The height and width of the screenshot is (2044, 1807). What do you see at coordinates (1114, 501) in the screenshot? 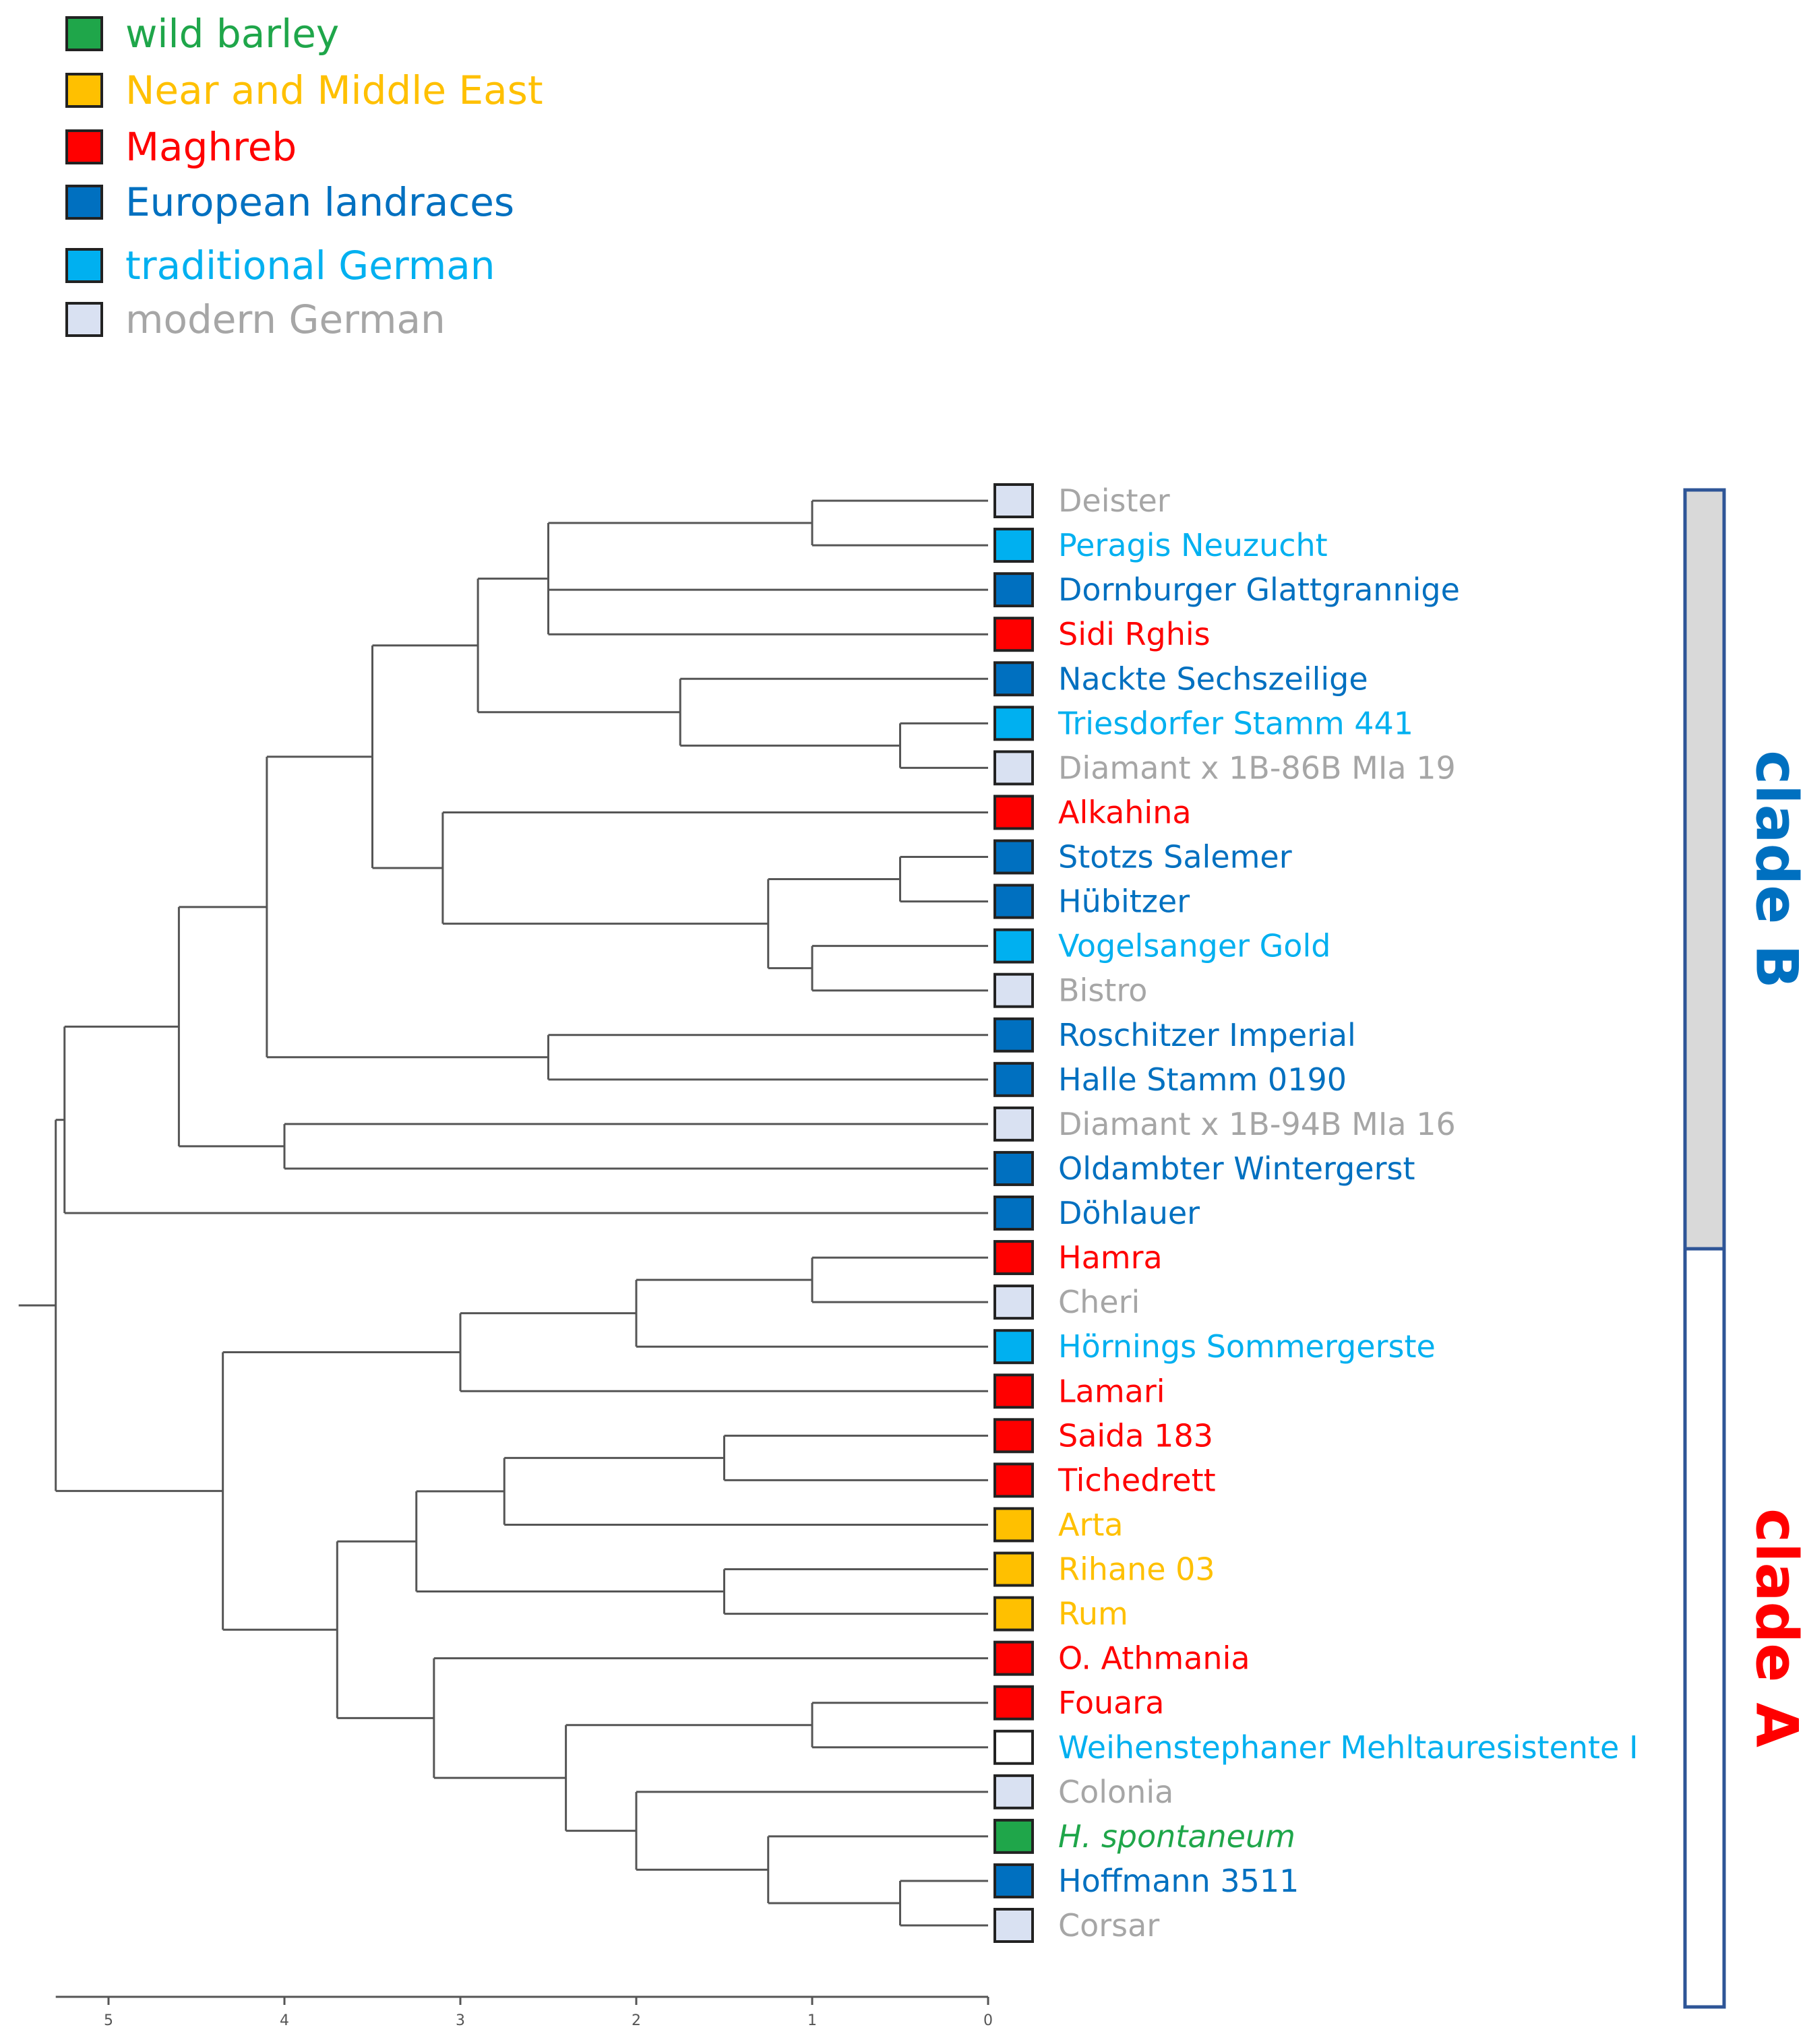
I see `leaf-label: Deister` at bounding box center [1114, 501].